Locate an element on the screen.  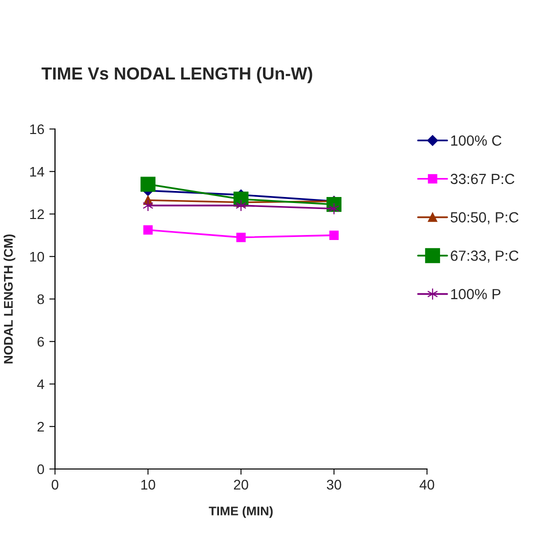
legend-label: 50:50, P:C is located at coordinates (484, 218).